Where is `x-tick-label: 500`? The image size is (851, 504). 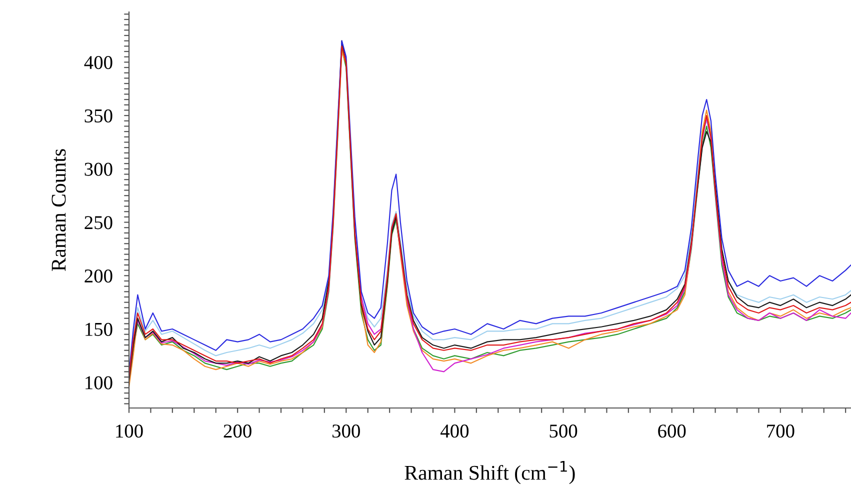
x-tick-label: 500 is located at coordinates (564, 431).